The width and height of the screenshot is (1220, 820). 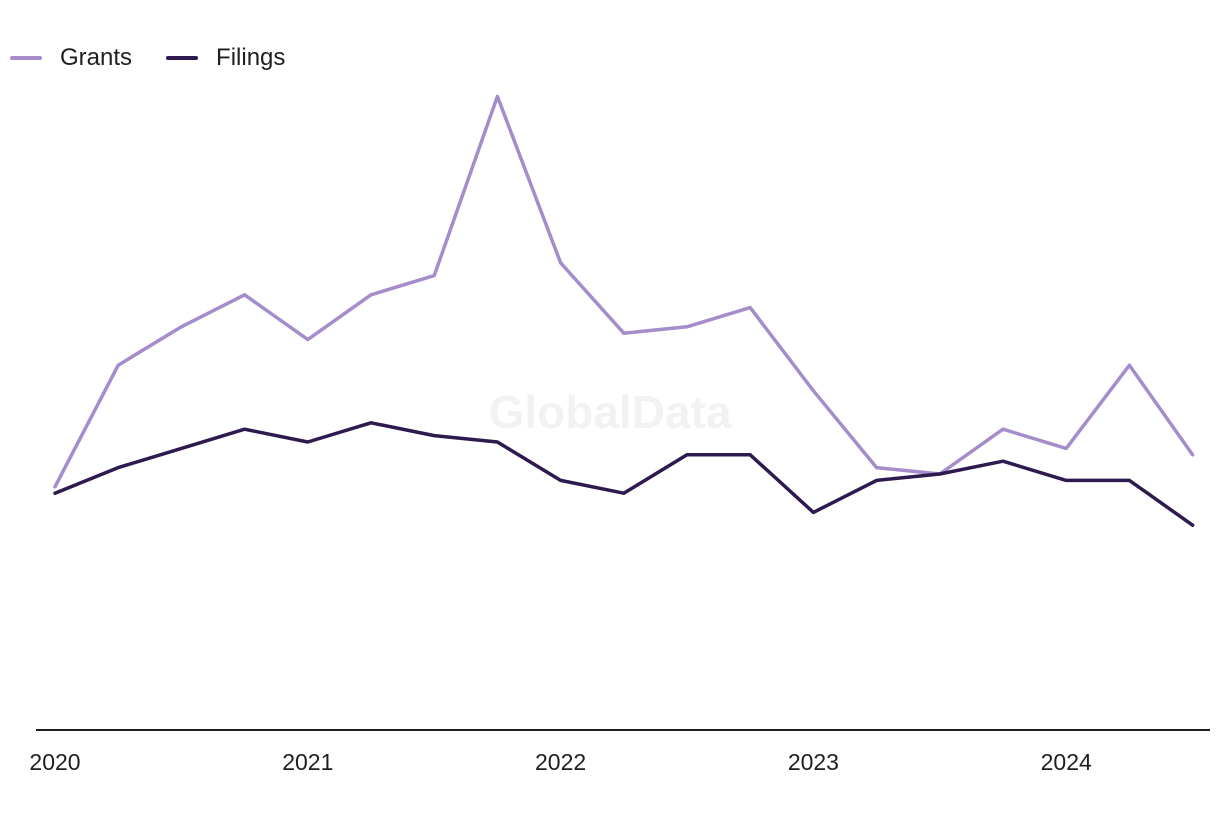 I want to click on x-tick-label: 2024, so click(x=1066, y=762).